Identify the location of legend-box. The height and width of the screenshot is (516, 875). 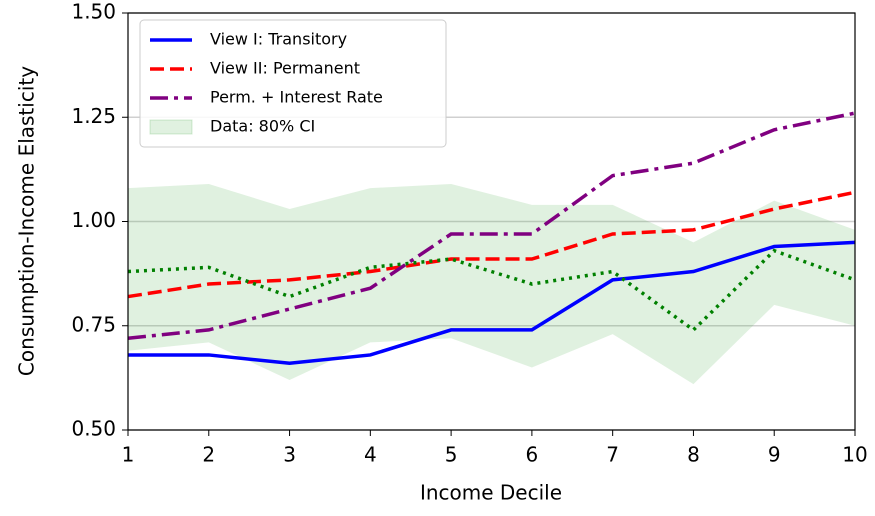
(293, 83).